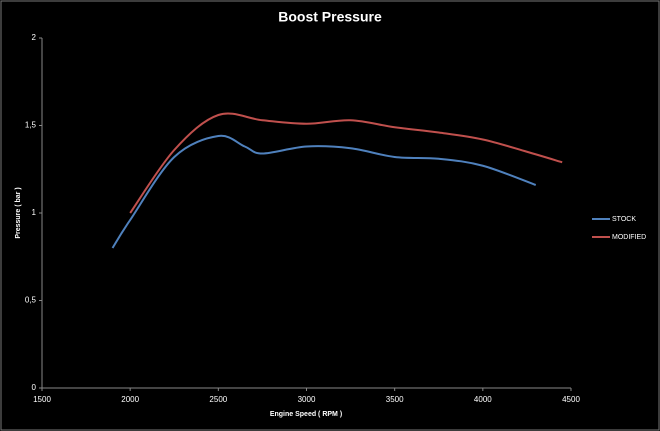  What do you see at coordinates (624, 219) in the screenshot?
I see `legend-label: STOCK` at bounding box center [624, 219].